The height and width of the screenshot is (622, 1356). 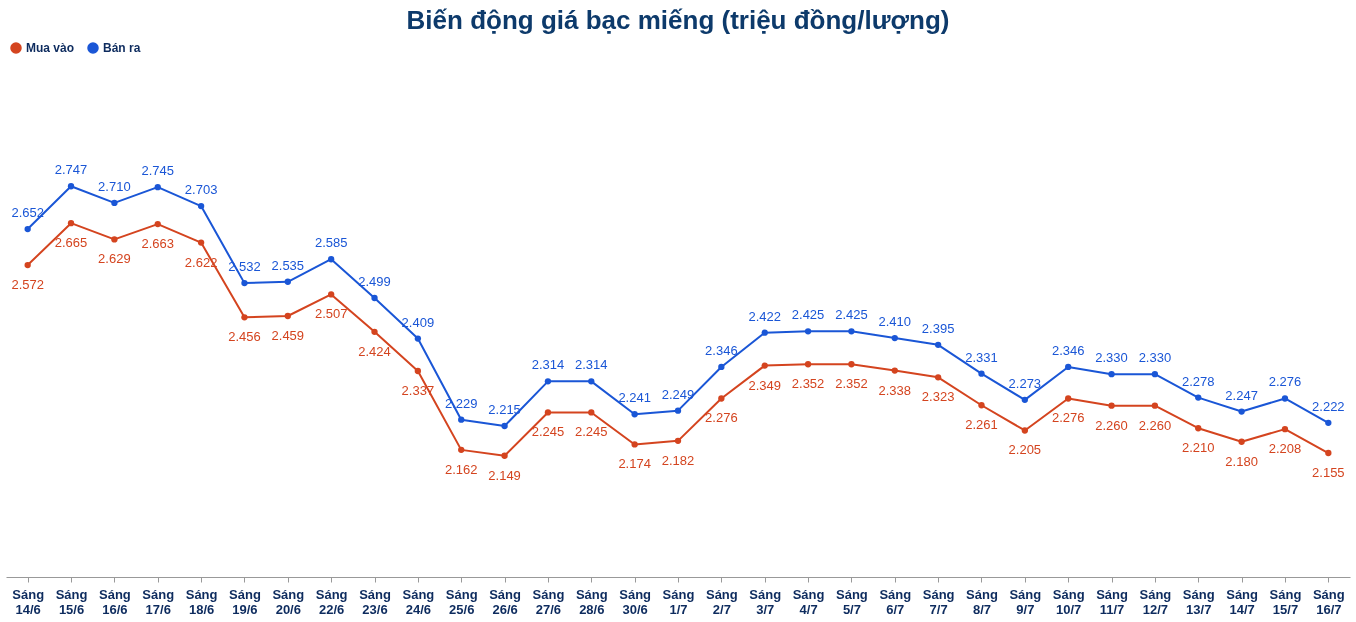 What do you see at coordinates (851, 384) in the screenshot?
I see `data-label: 2.352` at bounding box center [851, 384].